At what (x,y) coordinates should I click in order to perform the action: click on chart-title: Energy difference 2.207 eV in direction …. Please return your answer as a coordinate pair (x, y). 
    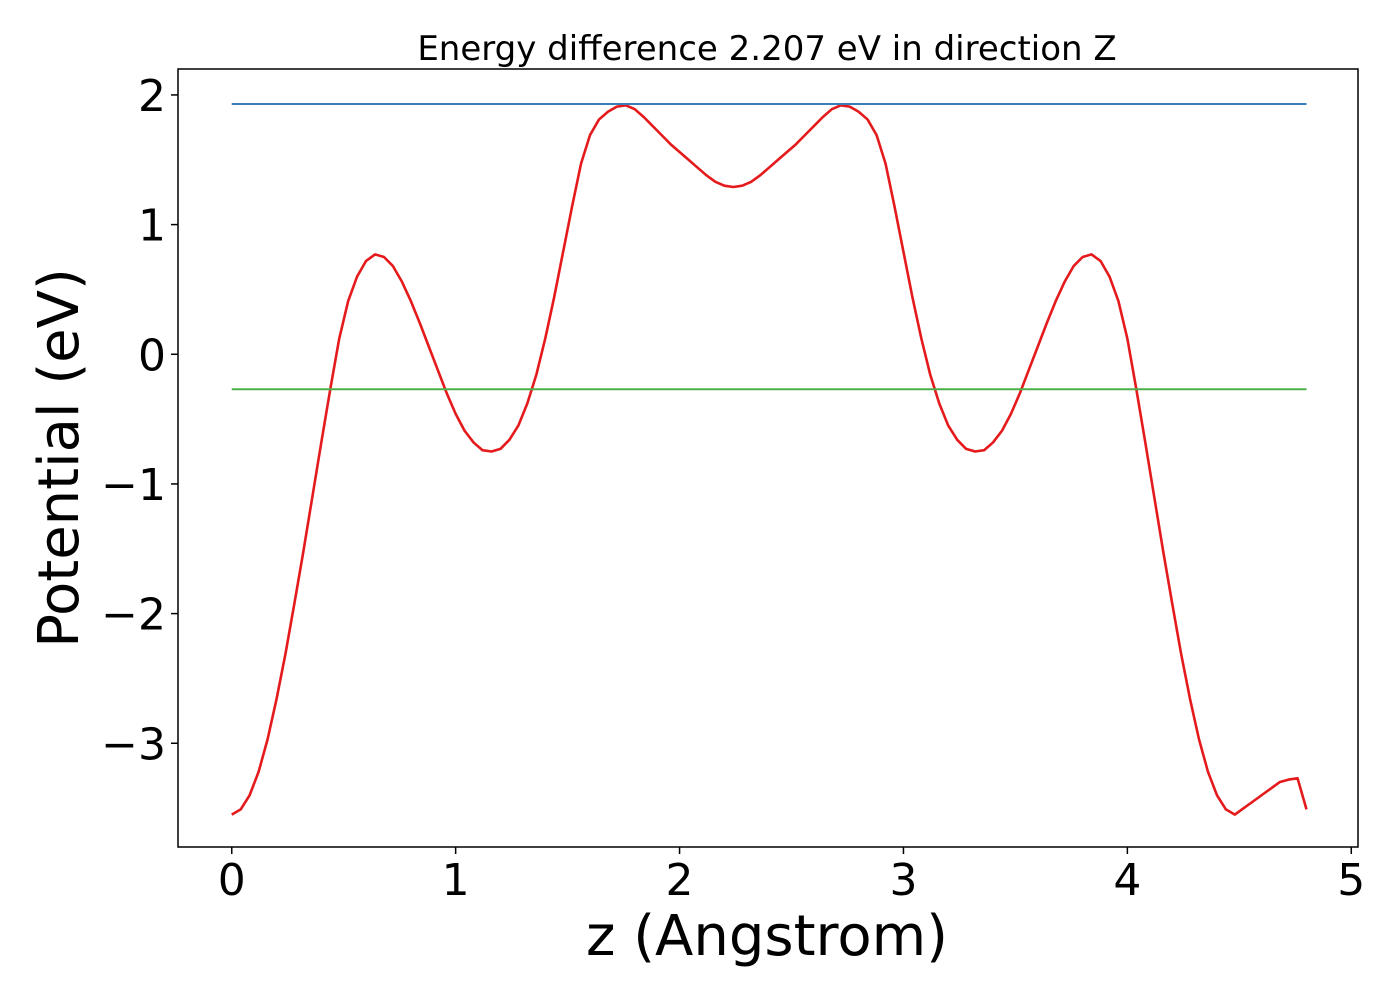
    Looking at the image, I should click on (766, 49).